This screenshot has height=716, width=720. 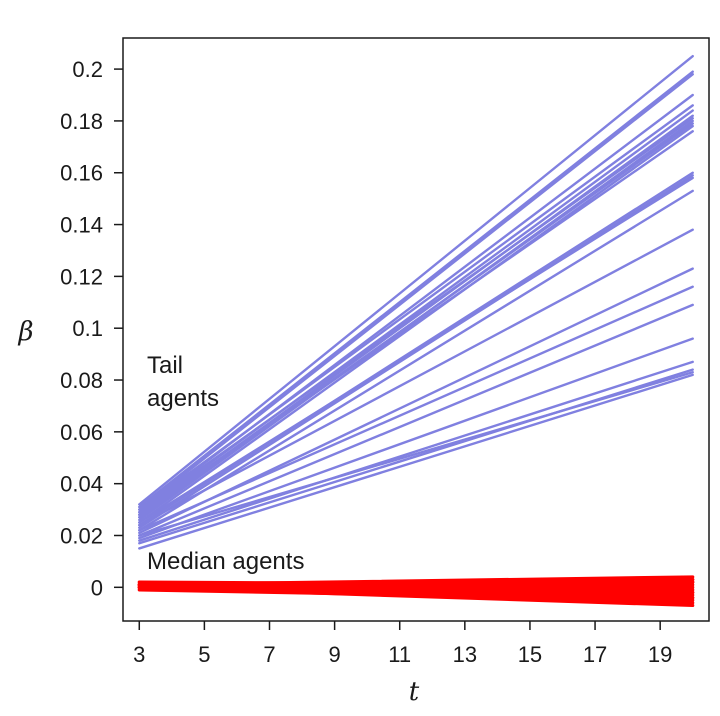 What do you see at coordinates (595, 654) in the screenshot?
I see `x-tick-label: 17` at bounding box center [595, 654].